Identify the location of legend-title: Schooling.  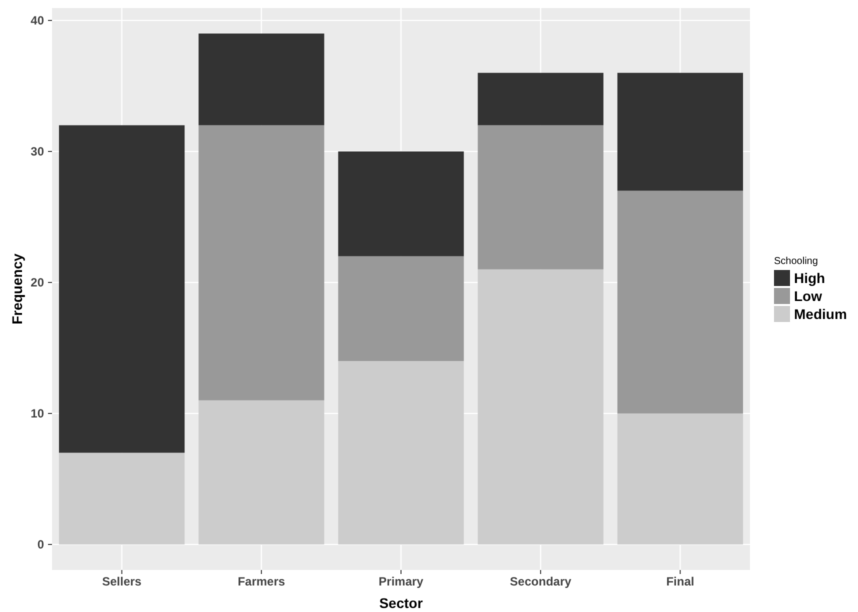
(796, 261).